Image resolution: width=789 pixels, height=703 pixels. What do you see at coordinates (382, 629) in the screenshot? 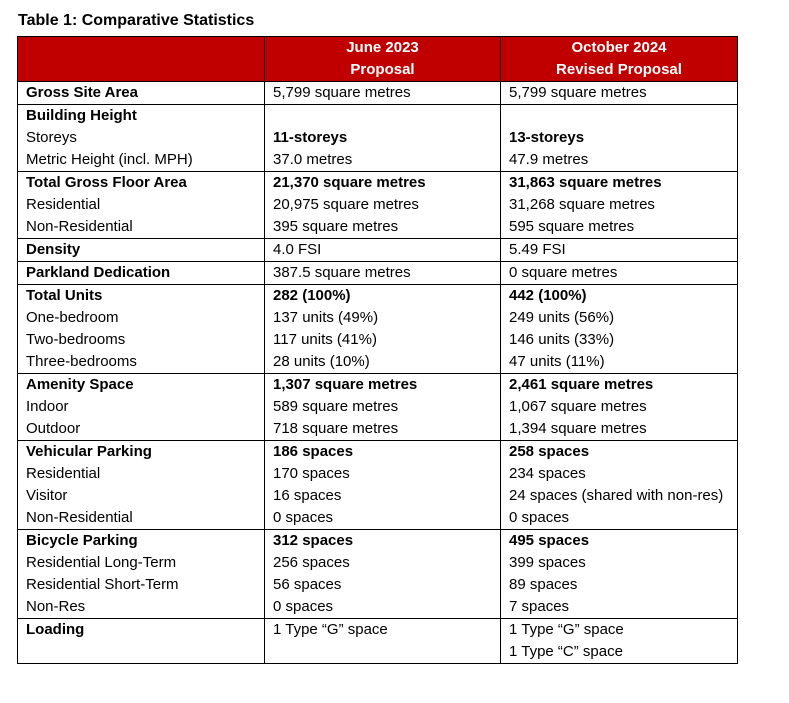
I see `june-2023-value: 1 Type “G” space` at bounding box center [382, 629].